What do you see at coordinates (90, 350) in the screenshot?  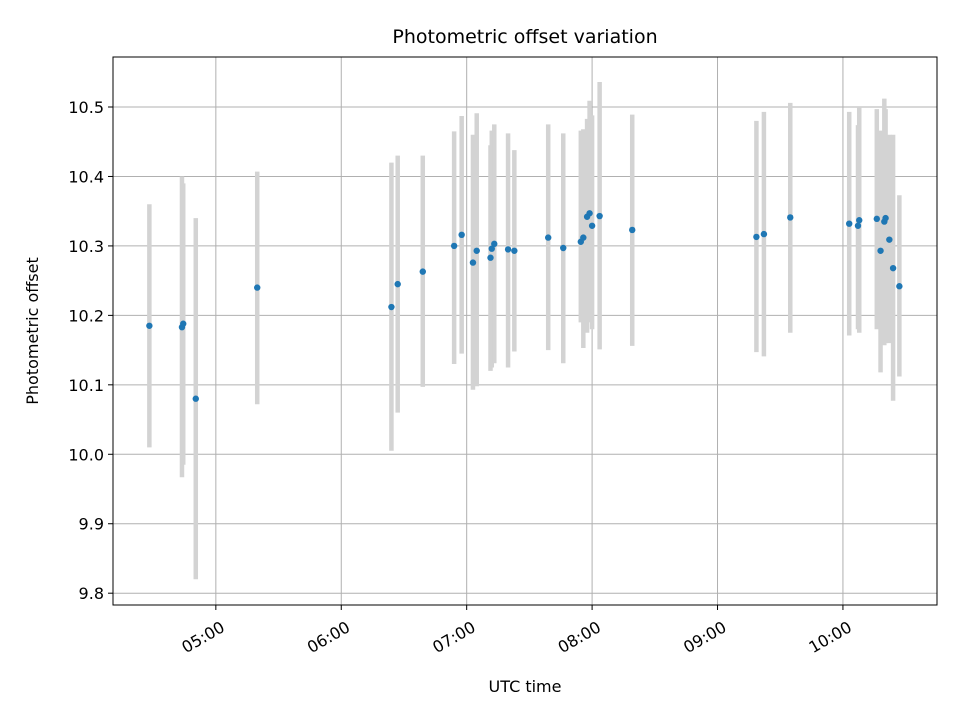 I see `y-axis-ticks: 9.8 9.9 10.0 10.1 10.2 10.3 10.4 10.5` at bounding box center [90, 350].